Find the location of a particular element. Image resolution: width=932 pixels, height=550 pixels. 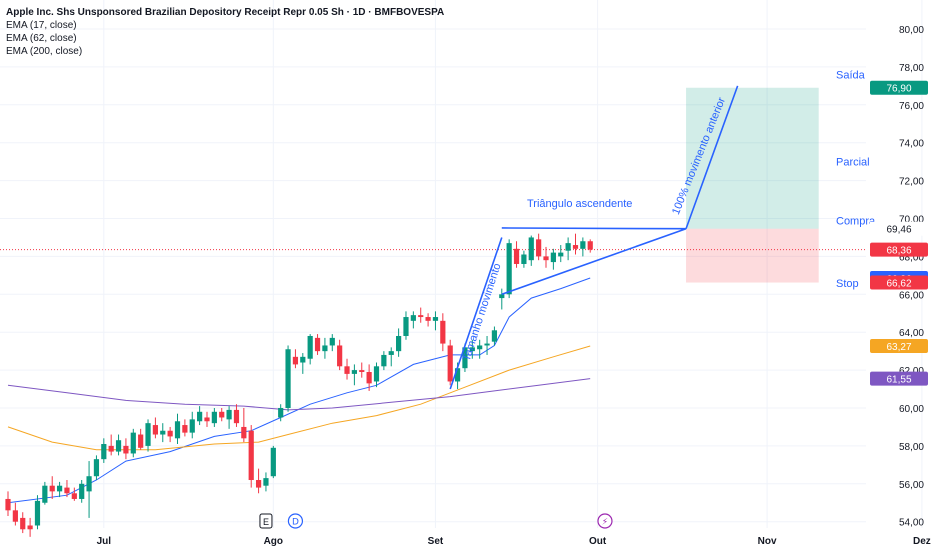

time-tick-label: Jul is located at coordinates (104, 541).